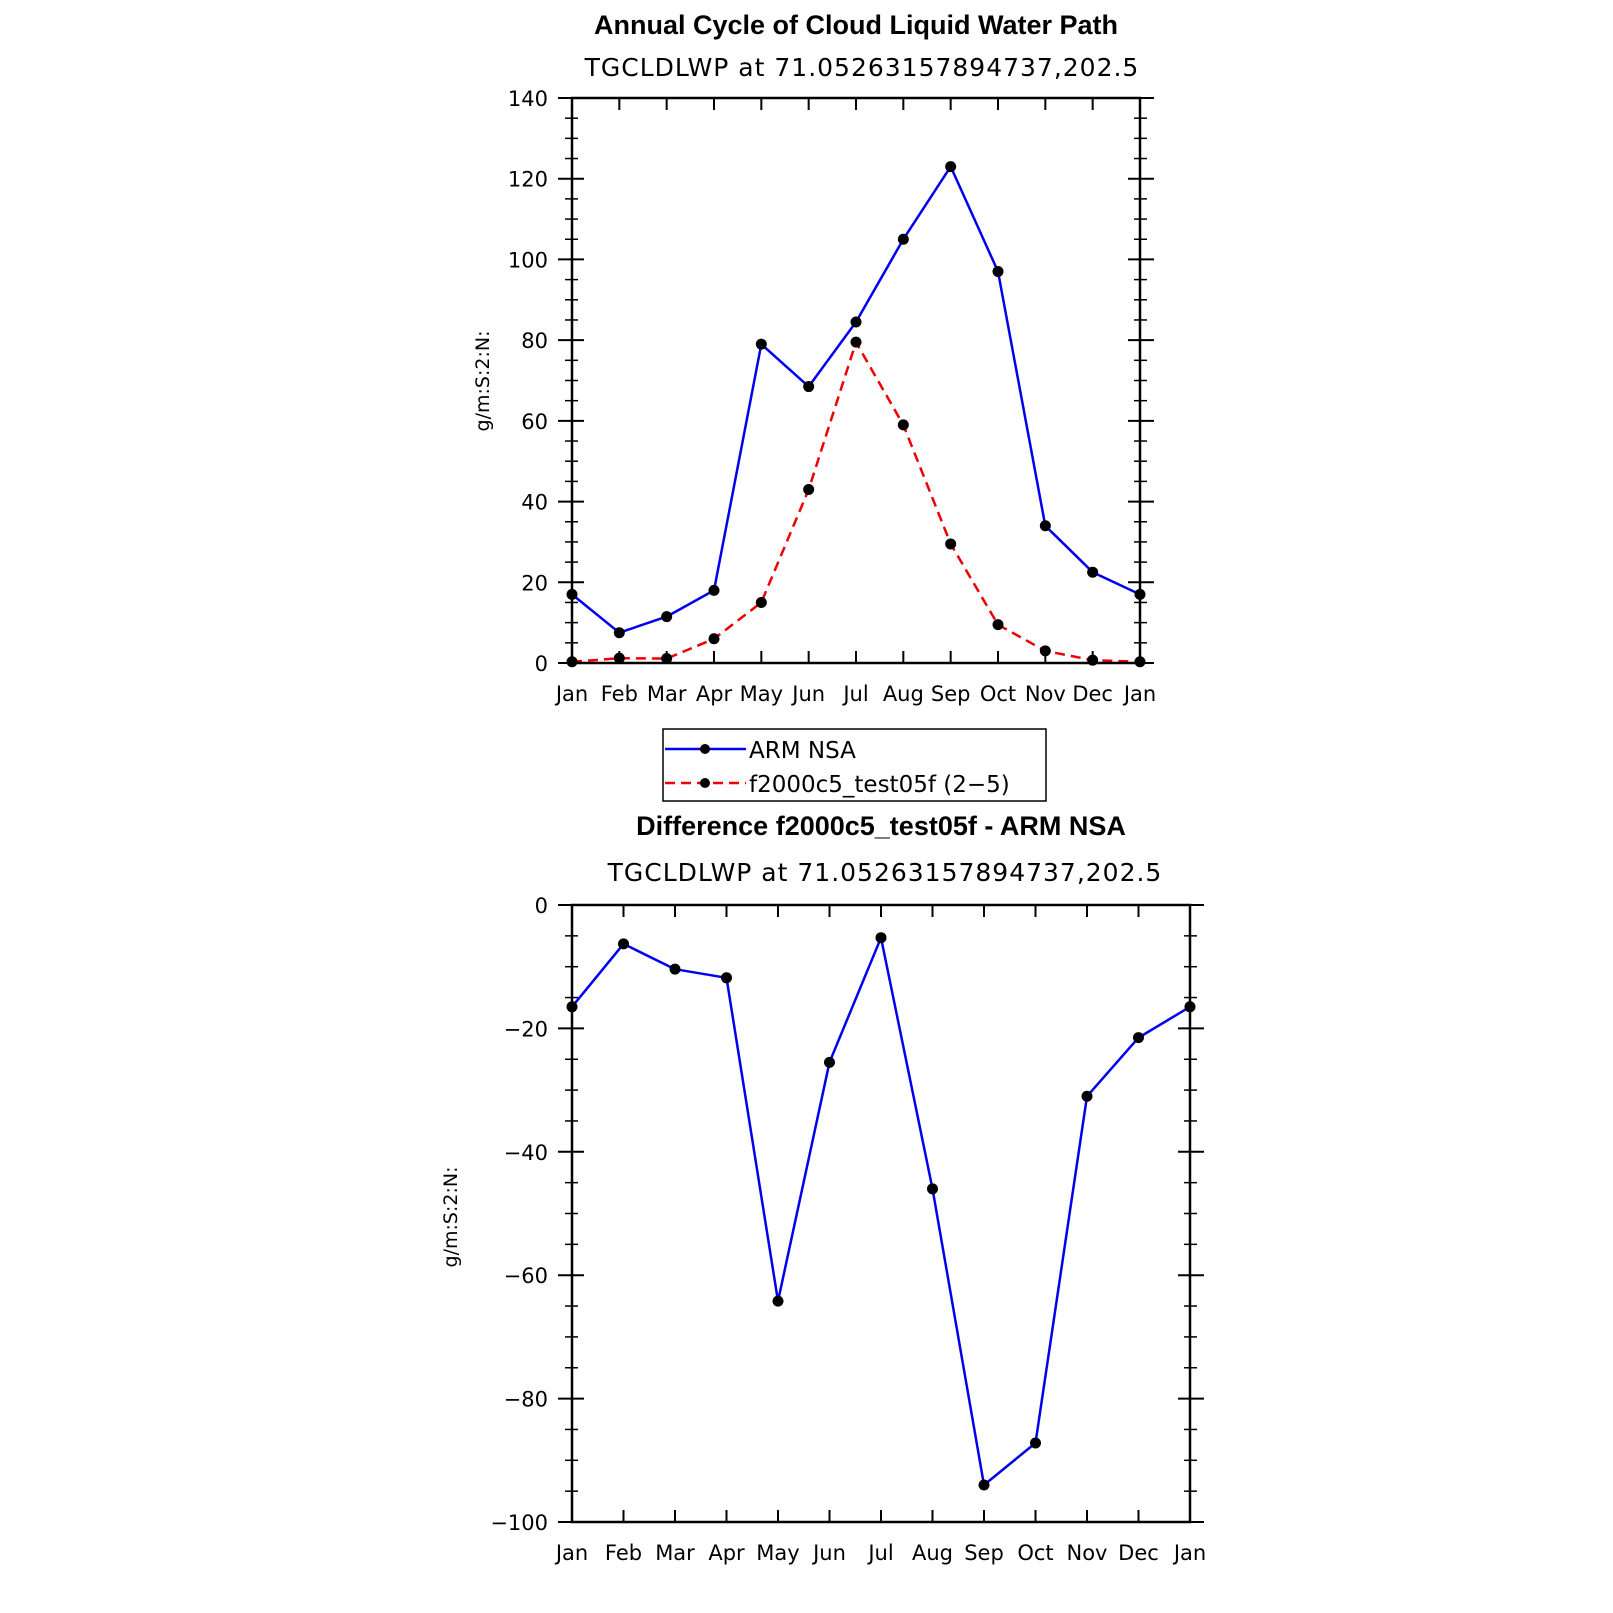 The width and height of the screenshot is (1613, 1613). What do you see at coordinates (528, 99) in the screenshot?
I see `y-tick-label: 140` at bounding box center [528, 99].